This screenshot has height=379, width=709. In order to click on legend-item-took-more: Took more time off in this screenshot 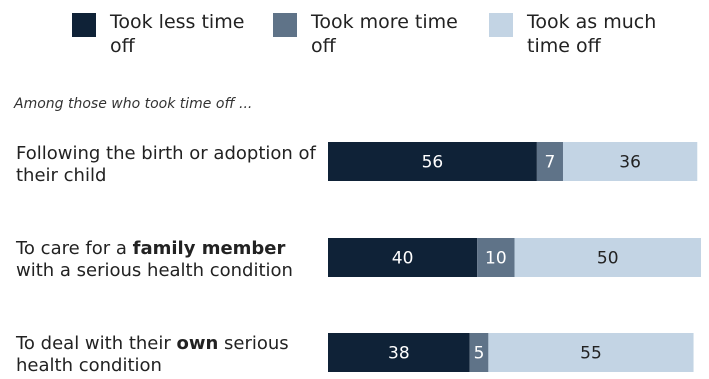, I will do `click(367, 34)`.